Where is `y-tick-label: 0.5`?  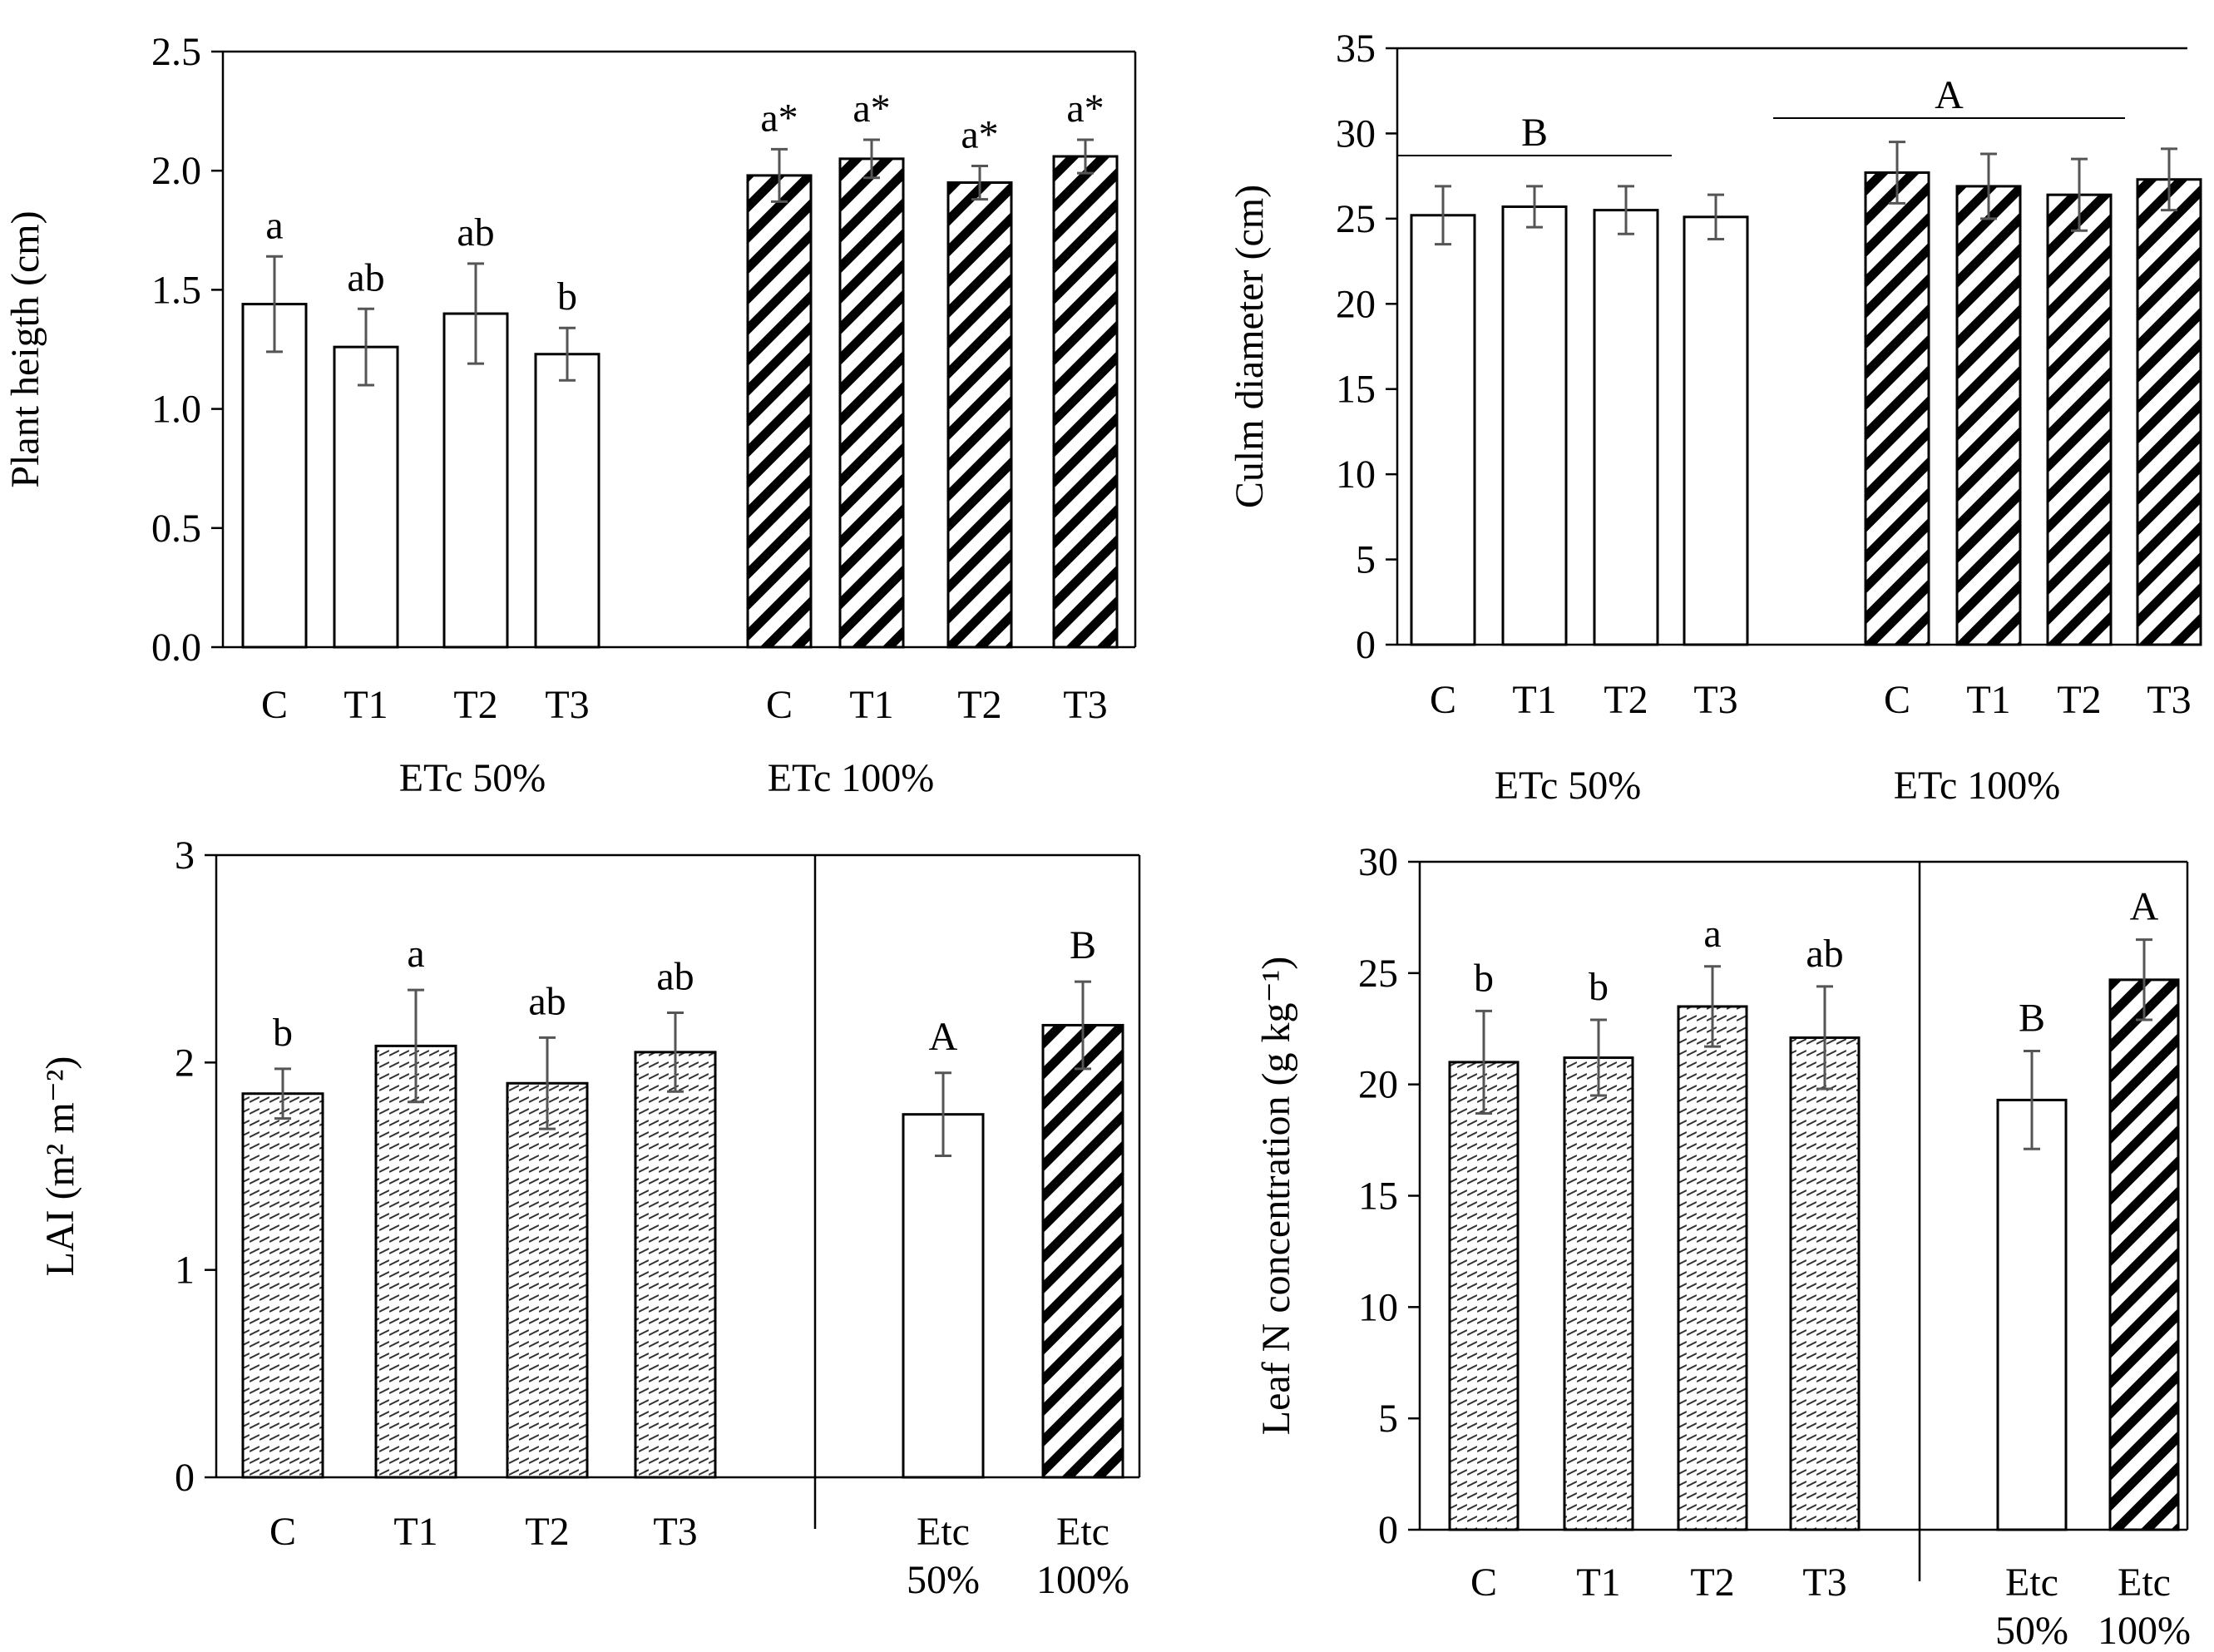
y-tick-label: 0.5 is located at coordinates (176, 529).